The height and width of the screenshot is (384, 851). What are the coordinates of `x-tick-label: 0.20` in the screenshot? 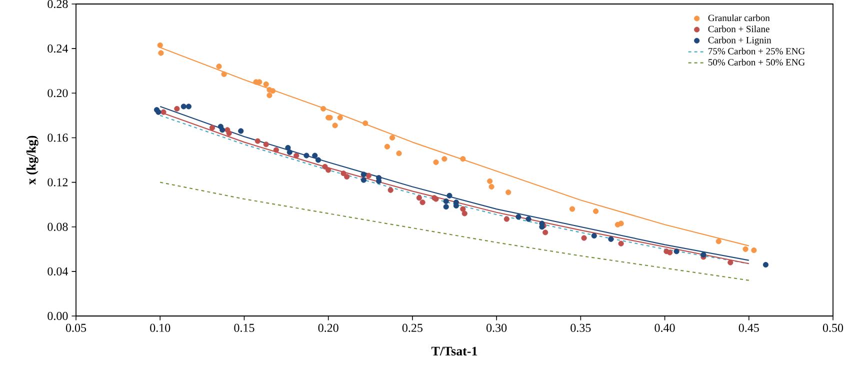 It's located at (328, 328).